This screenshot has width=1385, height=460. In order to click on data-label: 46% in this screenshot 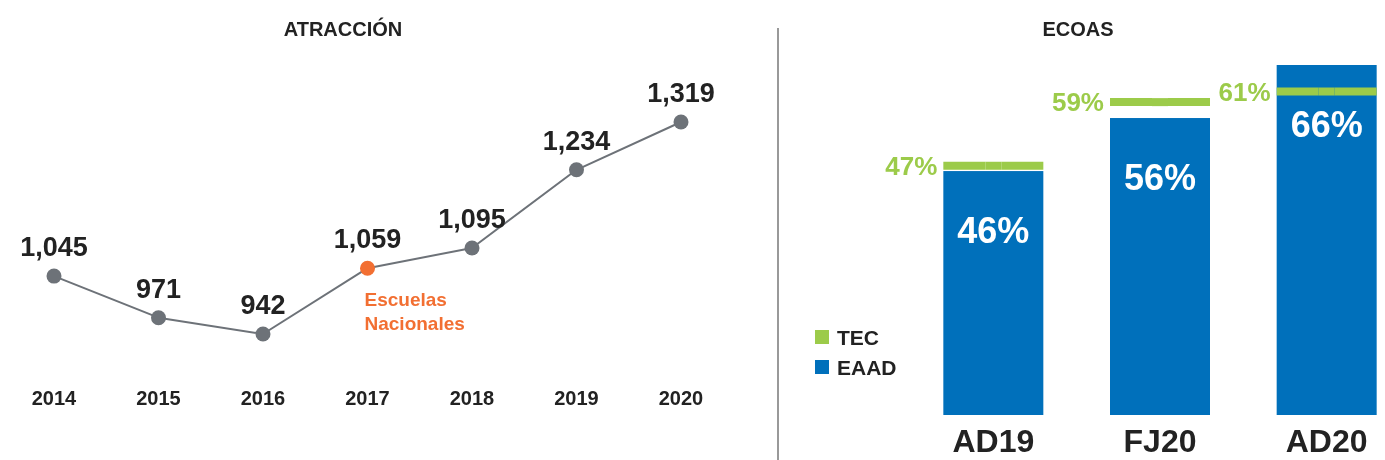, I will do `click(993, 231)`.